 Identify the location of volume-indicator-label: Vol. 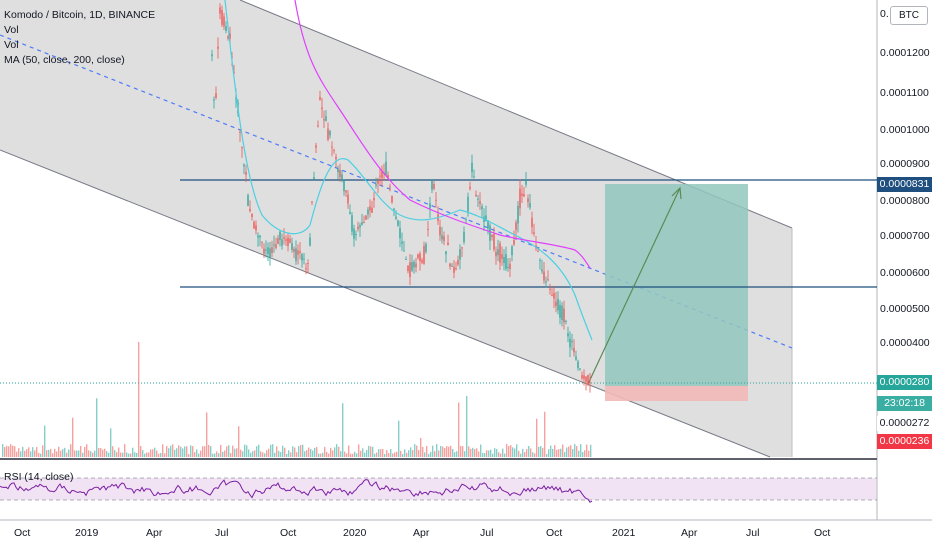
(11, 30).